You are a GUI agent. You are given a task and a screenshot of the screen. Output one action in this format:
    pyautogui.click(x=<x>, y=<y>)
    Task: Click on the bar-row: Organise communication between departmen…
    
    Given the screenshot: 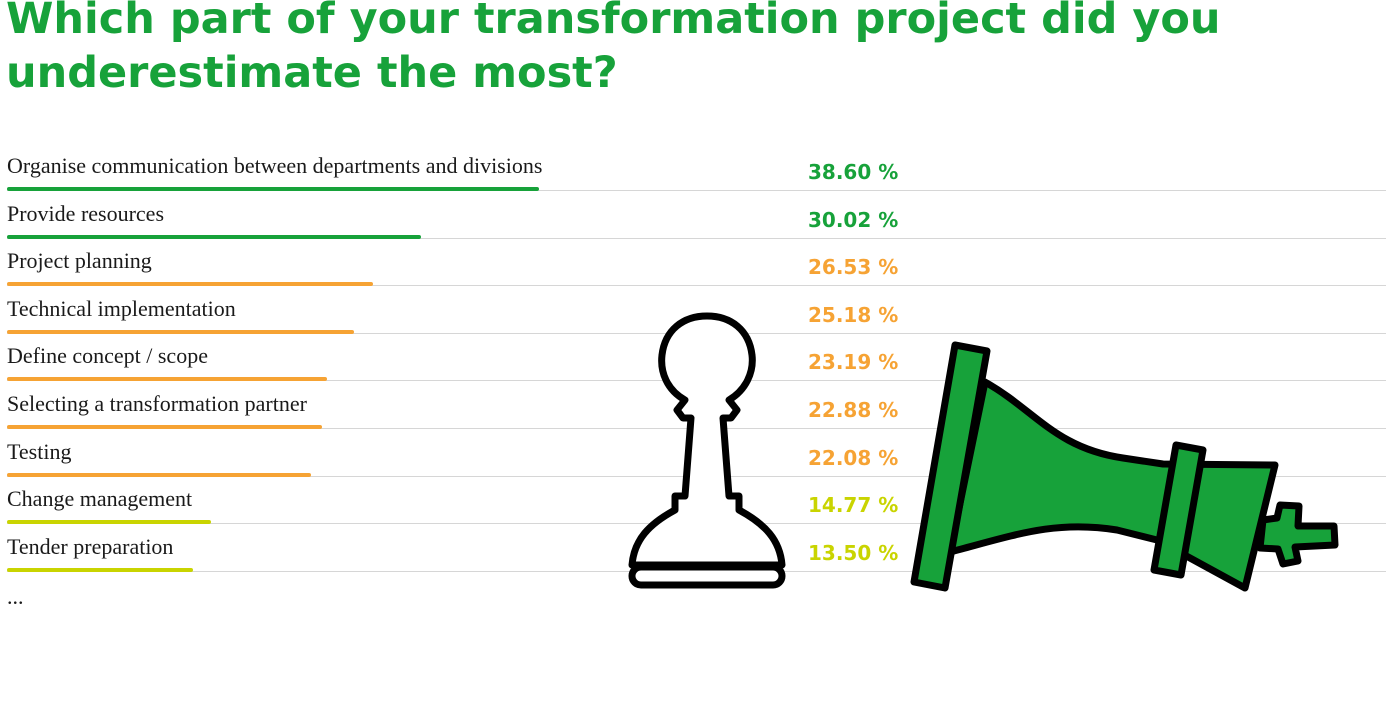 What is the action you would take?
    pyautogui.click(x=695, y=170)
    